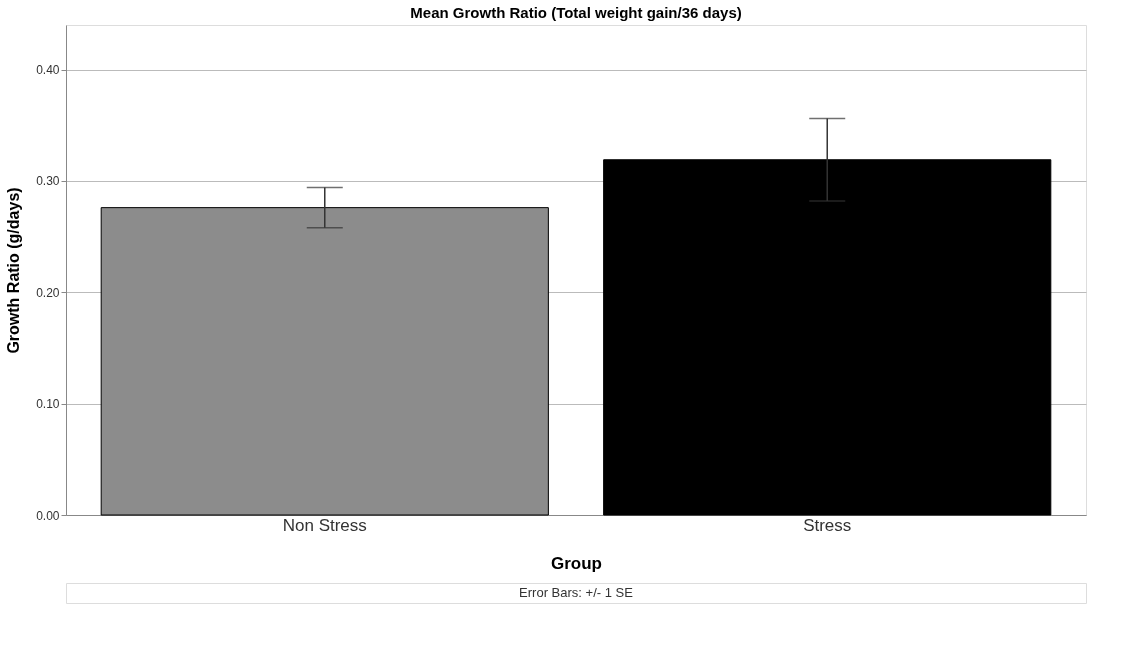 The image size is (1127, 649). What do you see at coordinates (324, 525) in the screenshot?
I see `x-tick-label: Non Stress` at bounding box center [324, 525].